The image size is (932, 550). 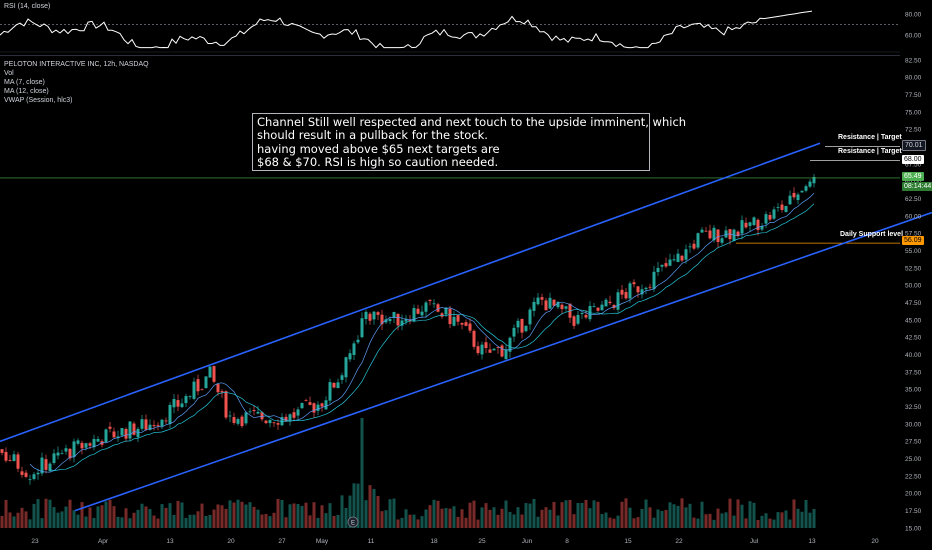 What do you see at coordinates (38, 100) in the screenshot?
I see `vwap-legend: VWAP (Session, hlc3)` at bounding box center [38, 100].